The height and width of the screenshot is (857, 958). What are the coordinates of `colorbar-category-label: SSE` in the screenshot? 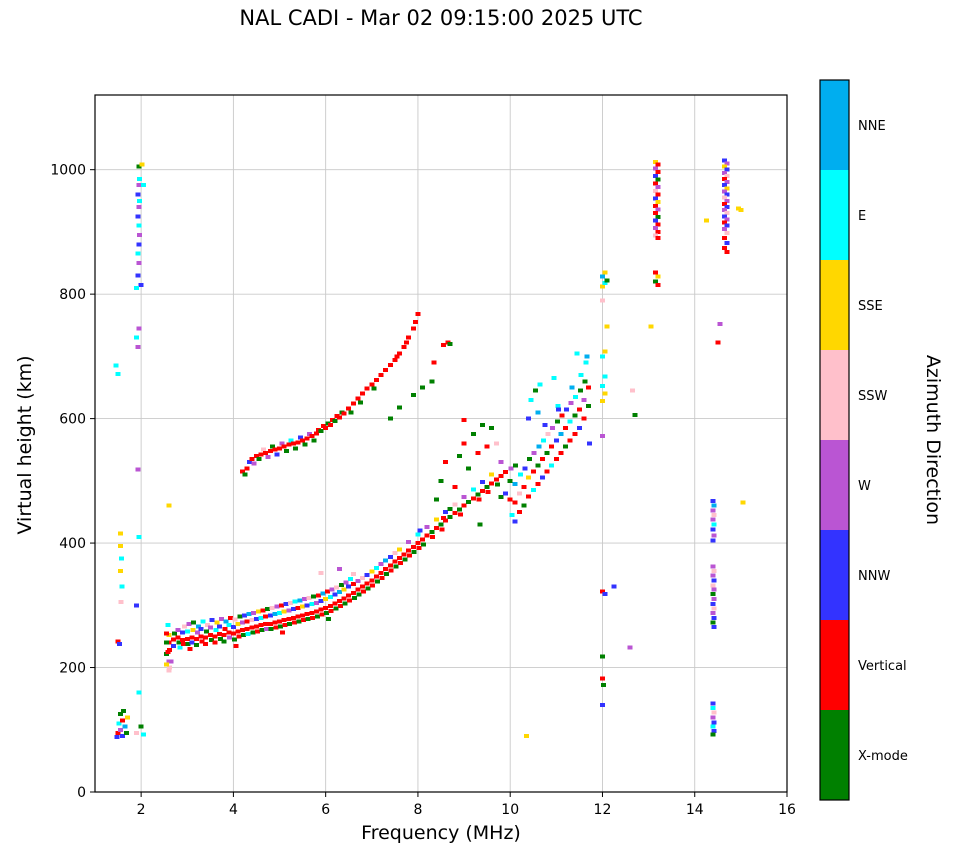 It's located at (870, 306).